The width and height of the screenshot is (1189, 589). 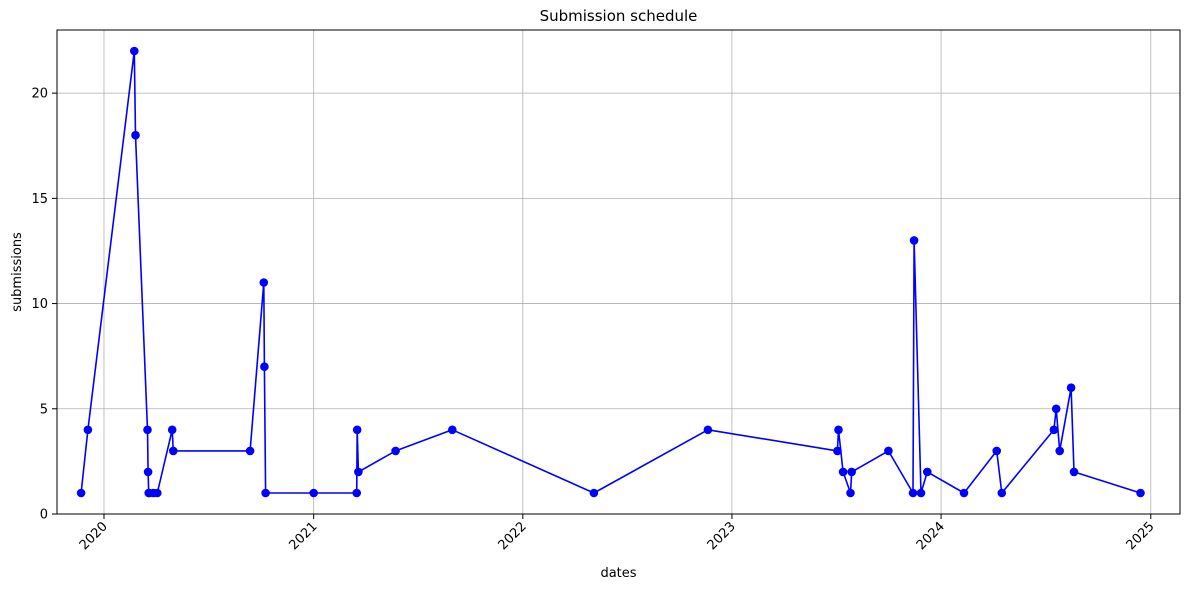 I want to click on x-axis-title: dates, so click(x=618, y=573).